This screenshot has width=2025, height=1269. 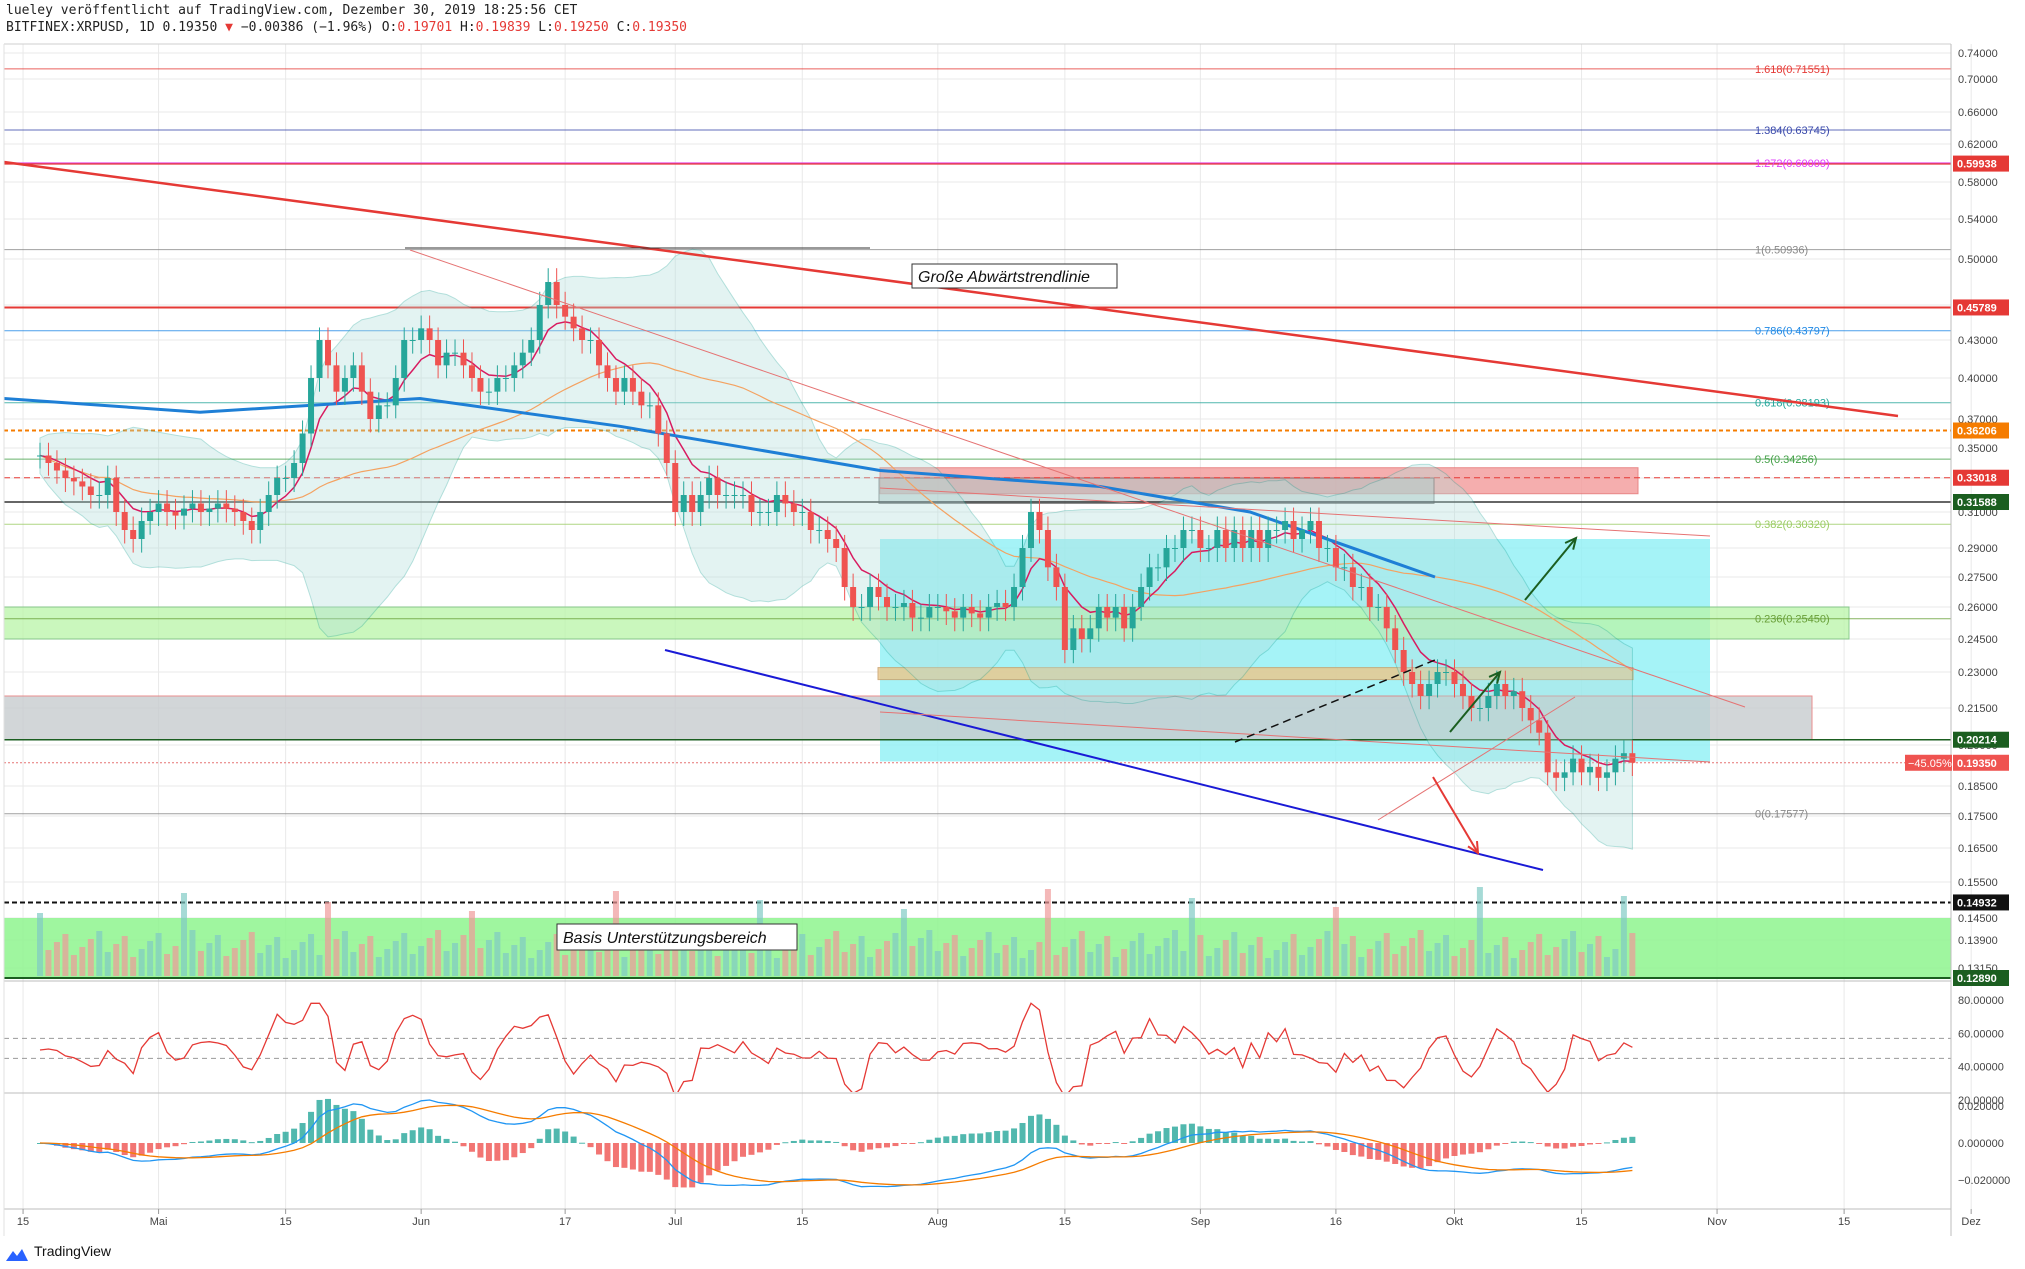 What do you see at coordinates (80, 27) in the screenshot?
I see `symbol-label: BITFINEX:XRPUSD, 1D` at bounding box center [80, 27].